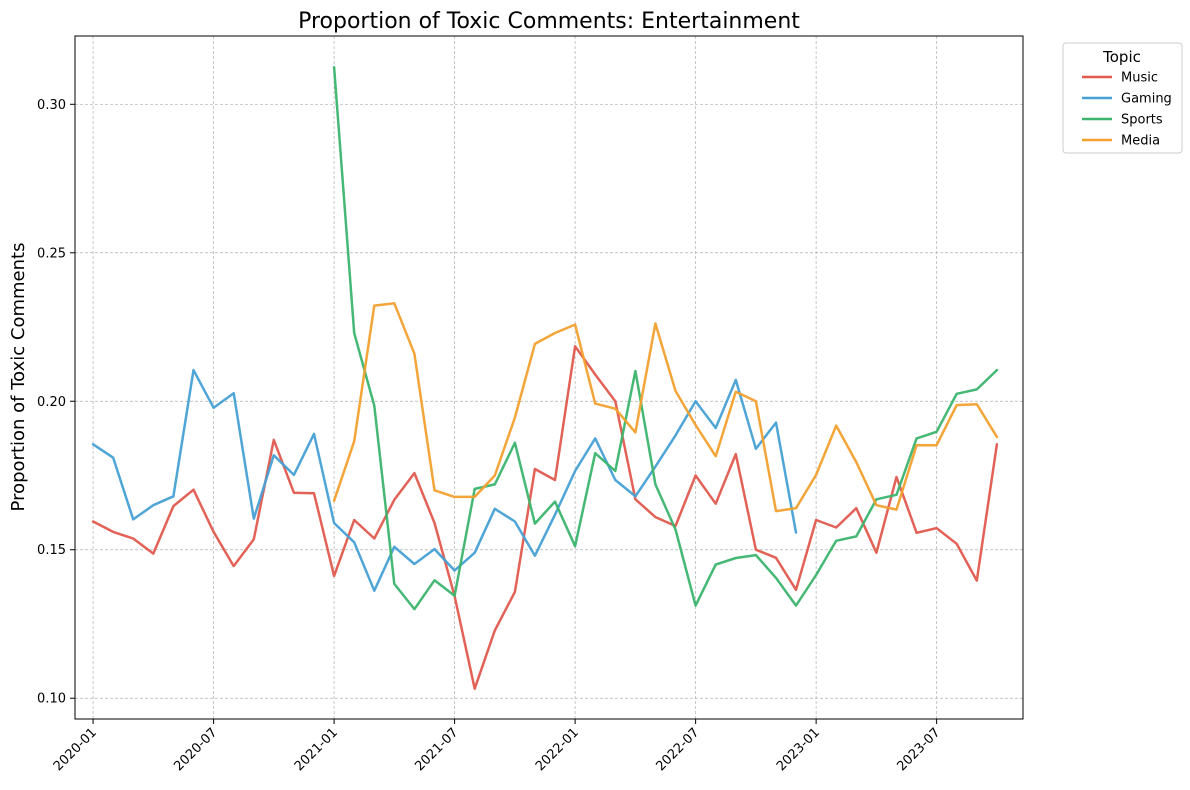 This screenshot has height=790, width=1190. I want to click on y-tick-label: 0.10, so click(51, 699).